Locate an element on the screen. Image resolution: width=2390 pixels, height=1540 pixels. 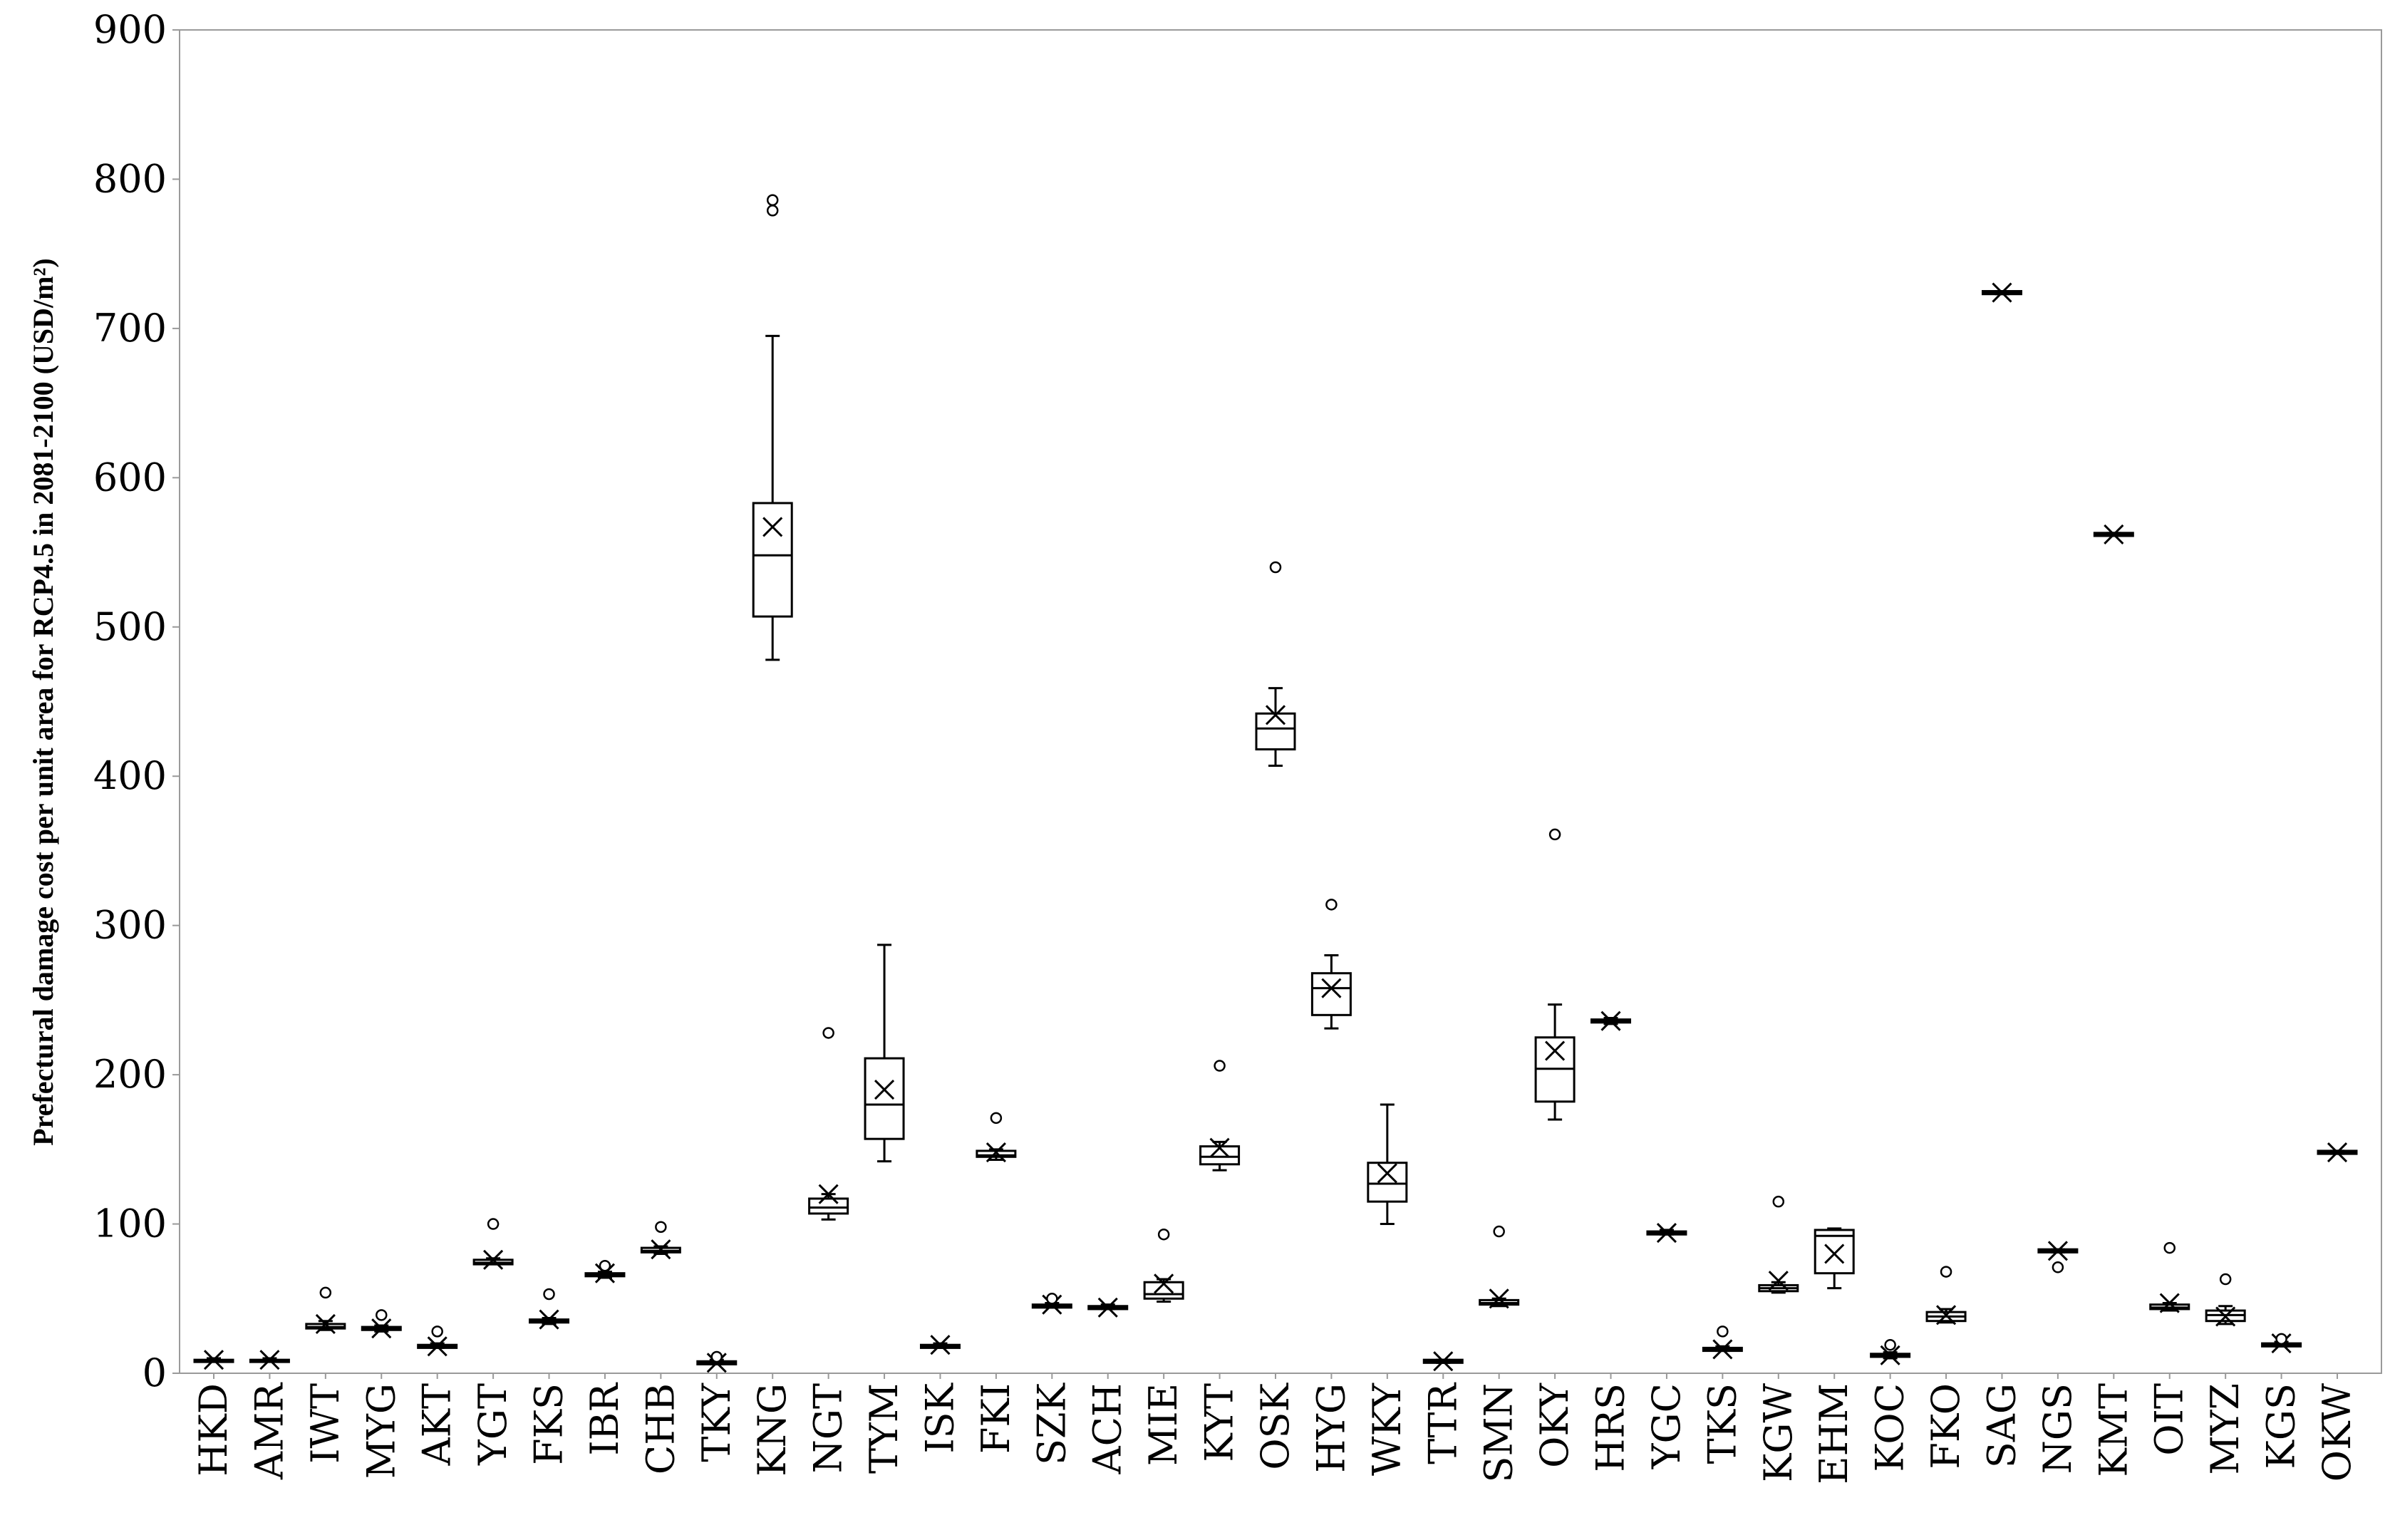
box-fko is located at coordinates (1946, 1295).